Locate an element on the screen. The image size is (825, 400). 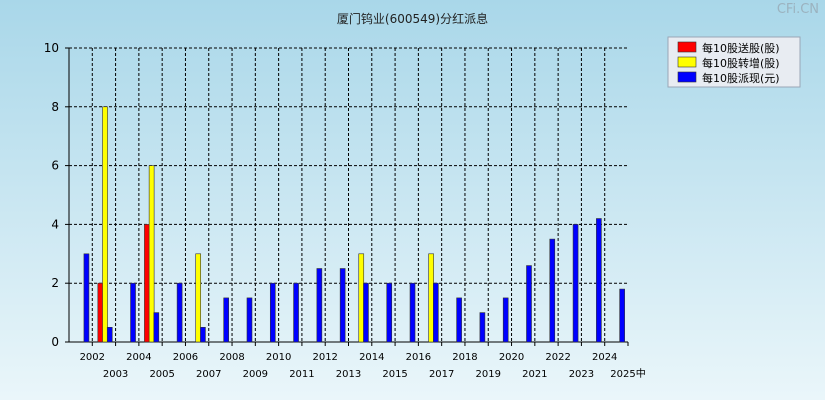
y-tick-label: 2 is located at coordinates (55, 283).